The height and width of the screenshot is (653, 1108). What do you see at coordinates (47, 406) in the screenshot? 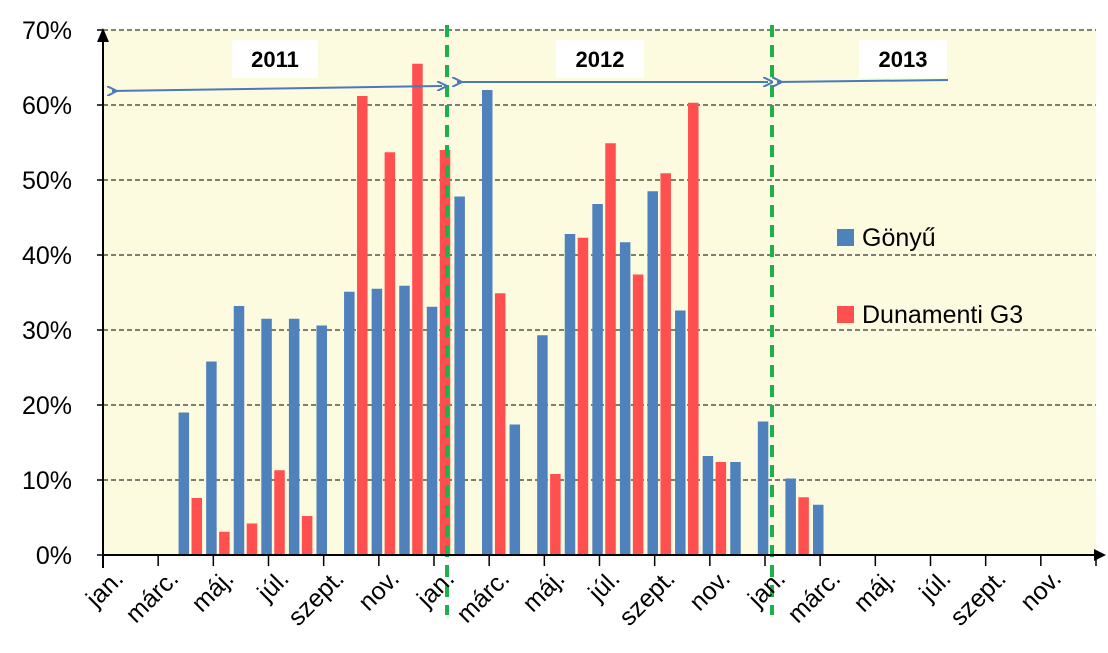
I see `y-tick-label: 20%` at bounding box center [47, 406].